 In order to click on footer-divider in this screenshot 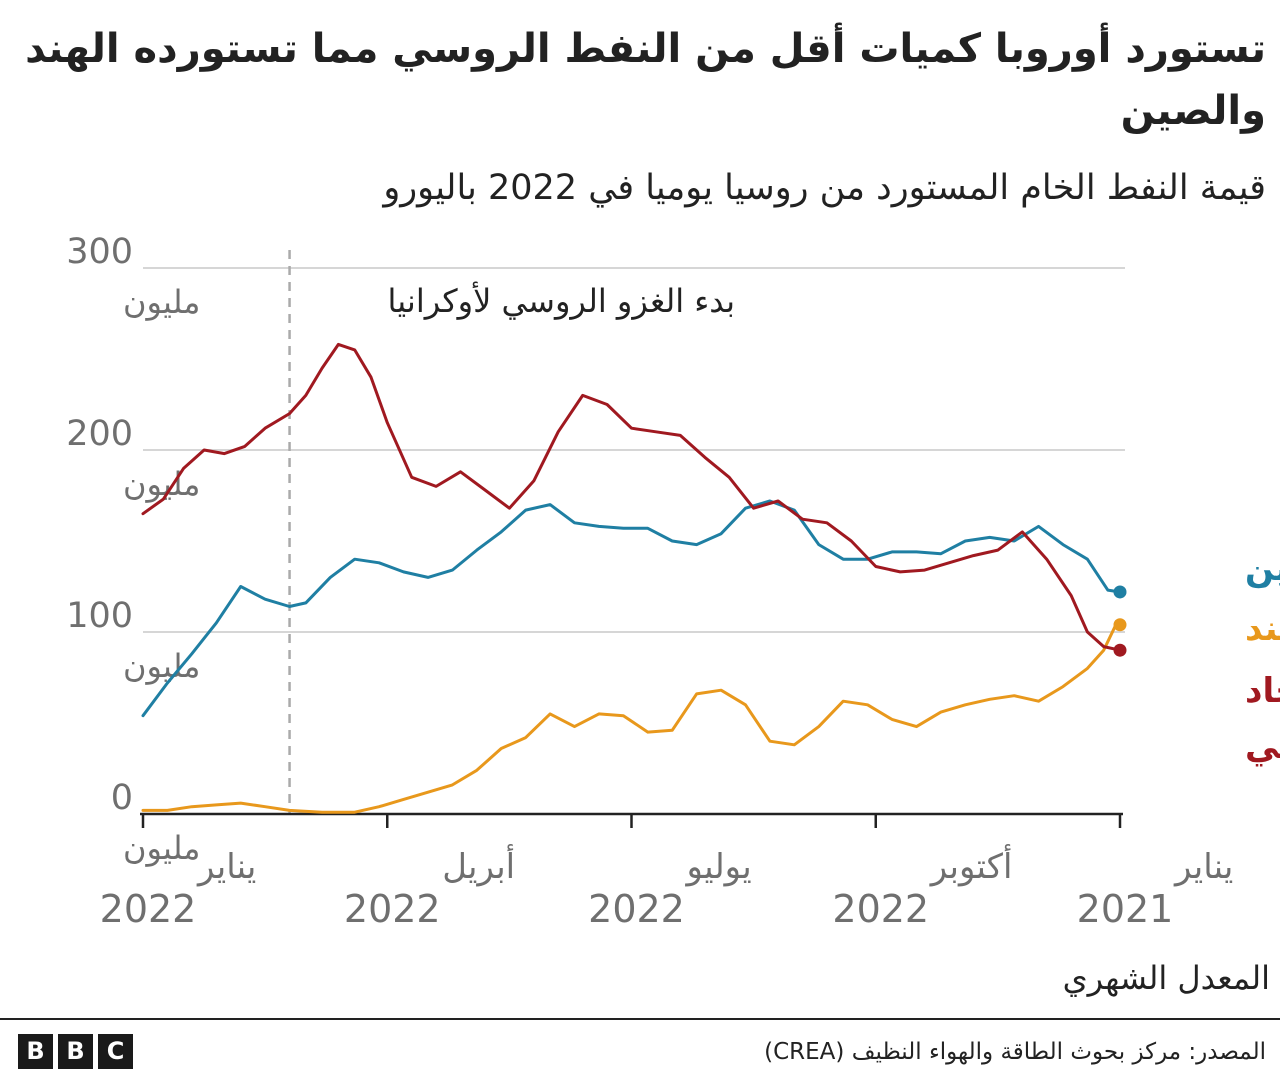, I will do `click(640, 1019)`.